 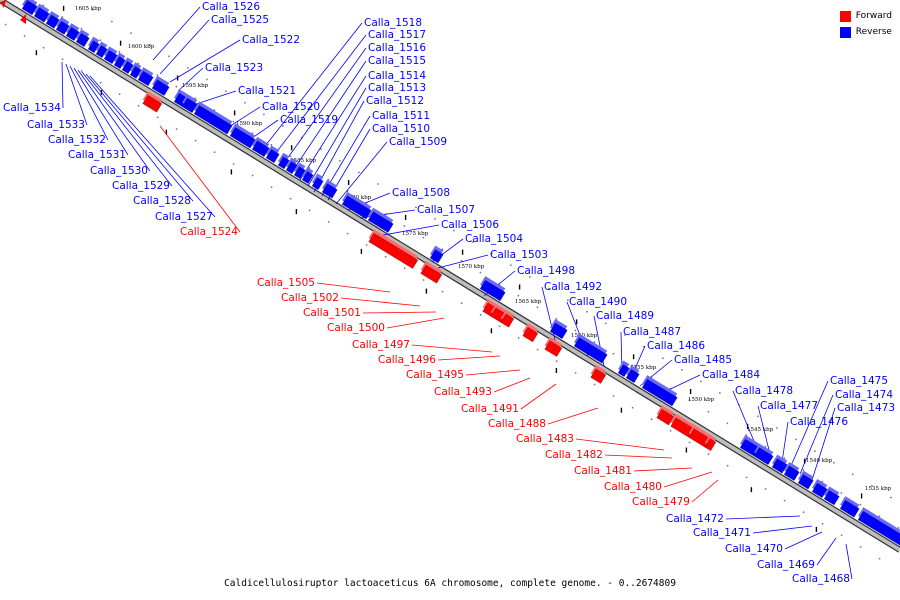 What do you see at coordinates (494, 239) in the screenshot?
I see `gene-label: Calla_1504` at bounding box center [494, 239].